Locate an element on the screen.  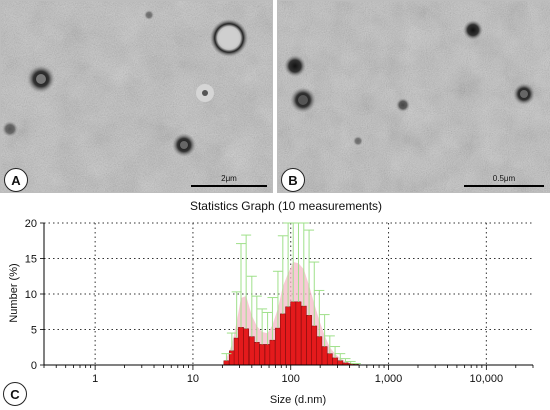
x-axis-label: Size (d.nm) is located at coordinates (298, 400).